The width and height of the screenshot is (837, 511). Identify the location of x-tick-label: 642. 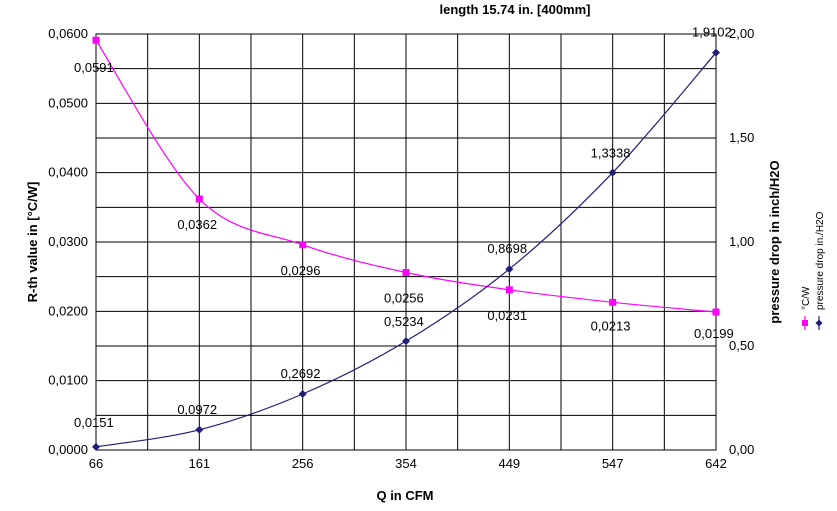
(716, 463).